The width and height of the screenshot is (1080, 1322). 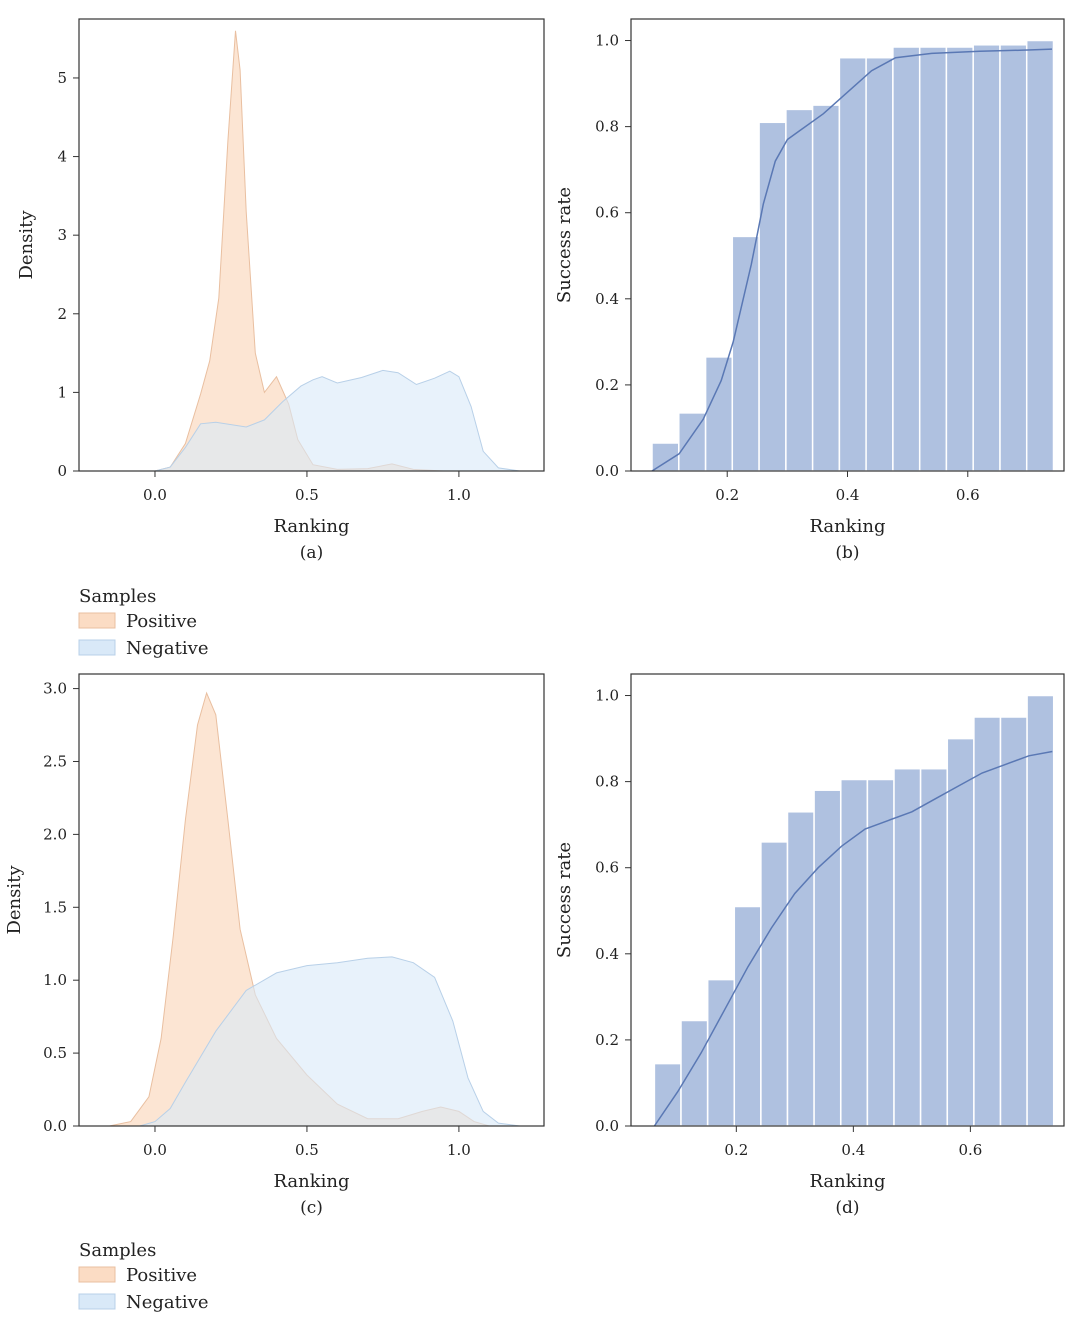 What do you see at coordinates (62, 392) in the screenshot?
I see `y-tick-label: 1` at bounding box center [62, 392].